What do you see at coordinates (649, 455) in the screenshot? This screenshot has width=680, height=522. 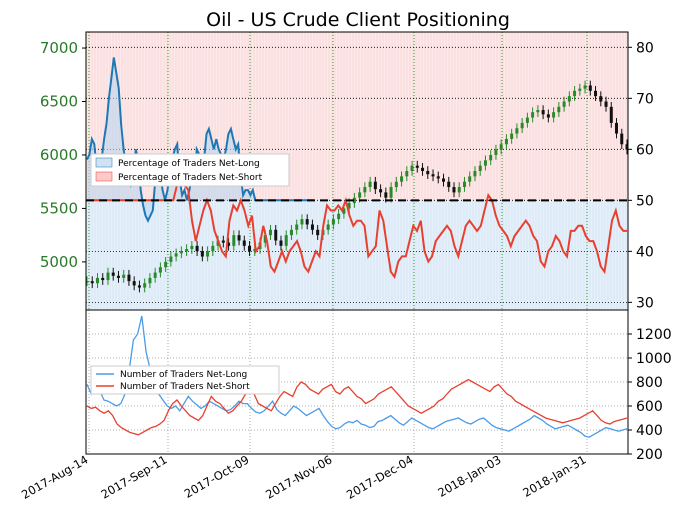 I see `traders-tick-label: 200` at bounding box center [649, 455].